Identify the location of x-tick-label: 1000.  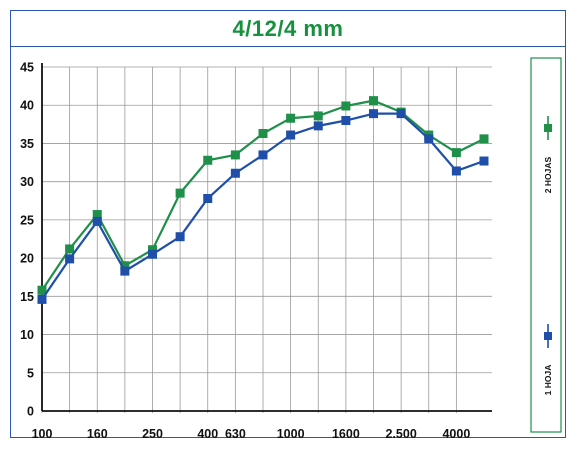
(291, 434).